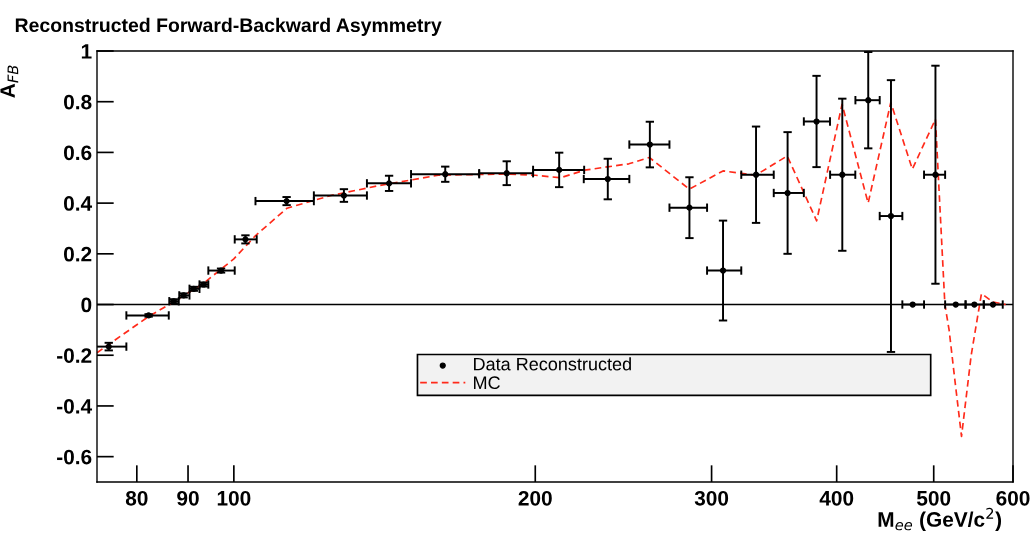 The width and height of the screenshot is (1032, 534). What do you see at coordinates (487, 383) in the screenshot?
I see `legend-label: MC` at bounding box center [487, 383].